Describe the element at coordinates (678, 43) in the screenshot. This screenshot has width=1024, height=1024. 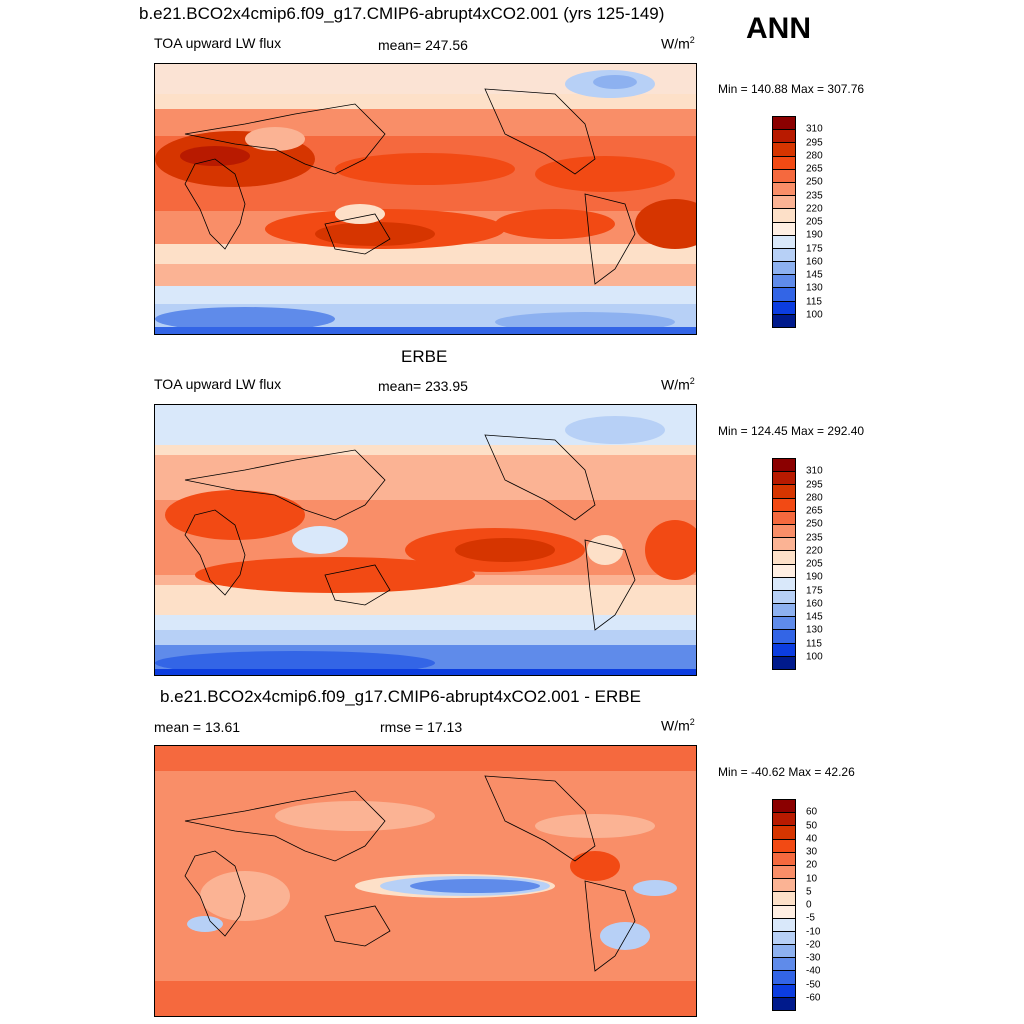
I see `panel1-units: W/m2` at that location.